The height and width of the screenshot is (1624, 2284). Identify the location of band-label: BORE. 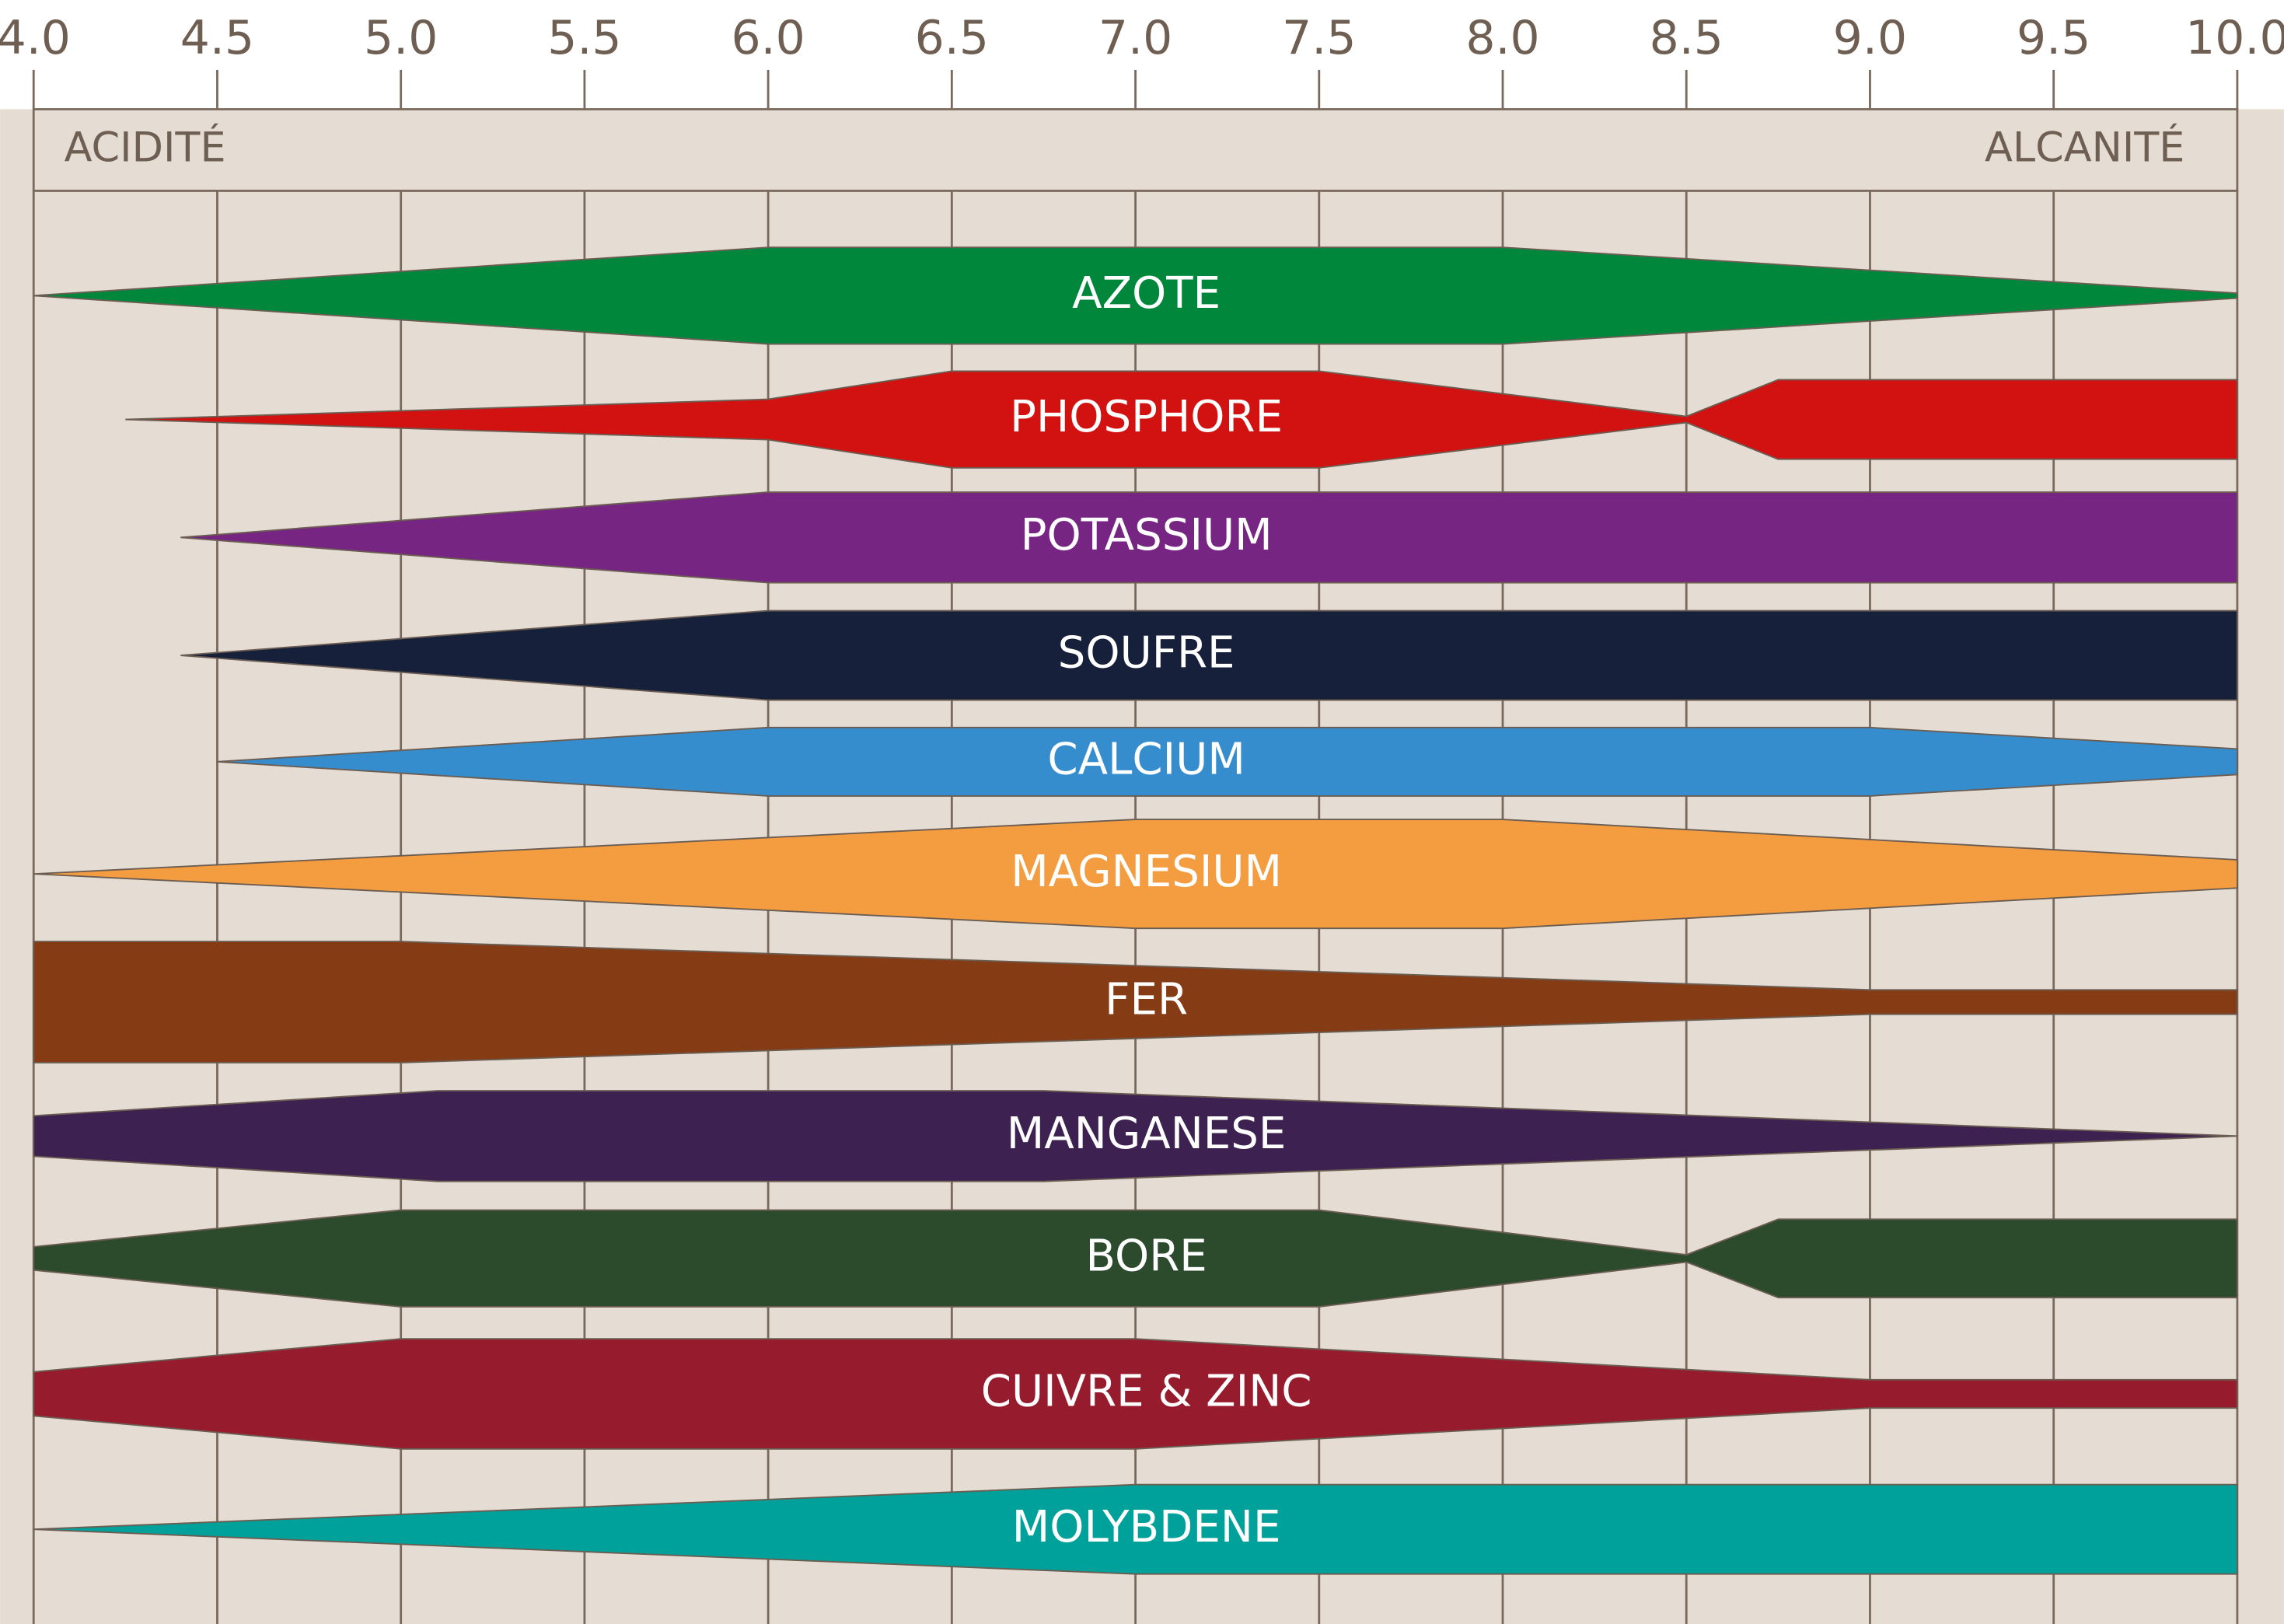
(1146, 1256).